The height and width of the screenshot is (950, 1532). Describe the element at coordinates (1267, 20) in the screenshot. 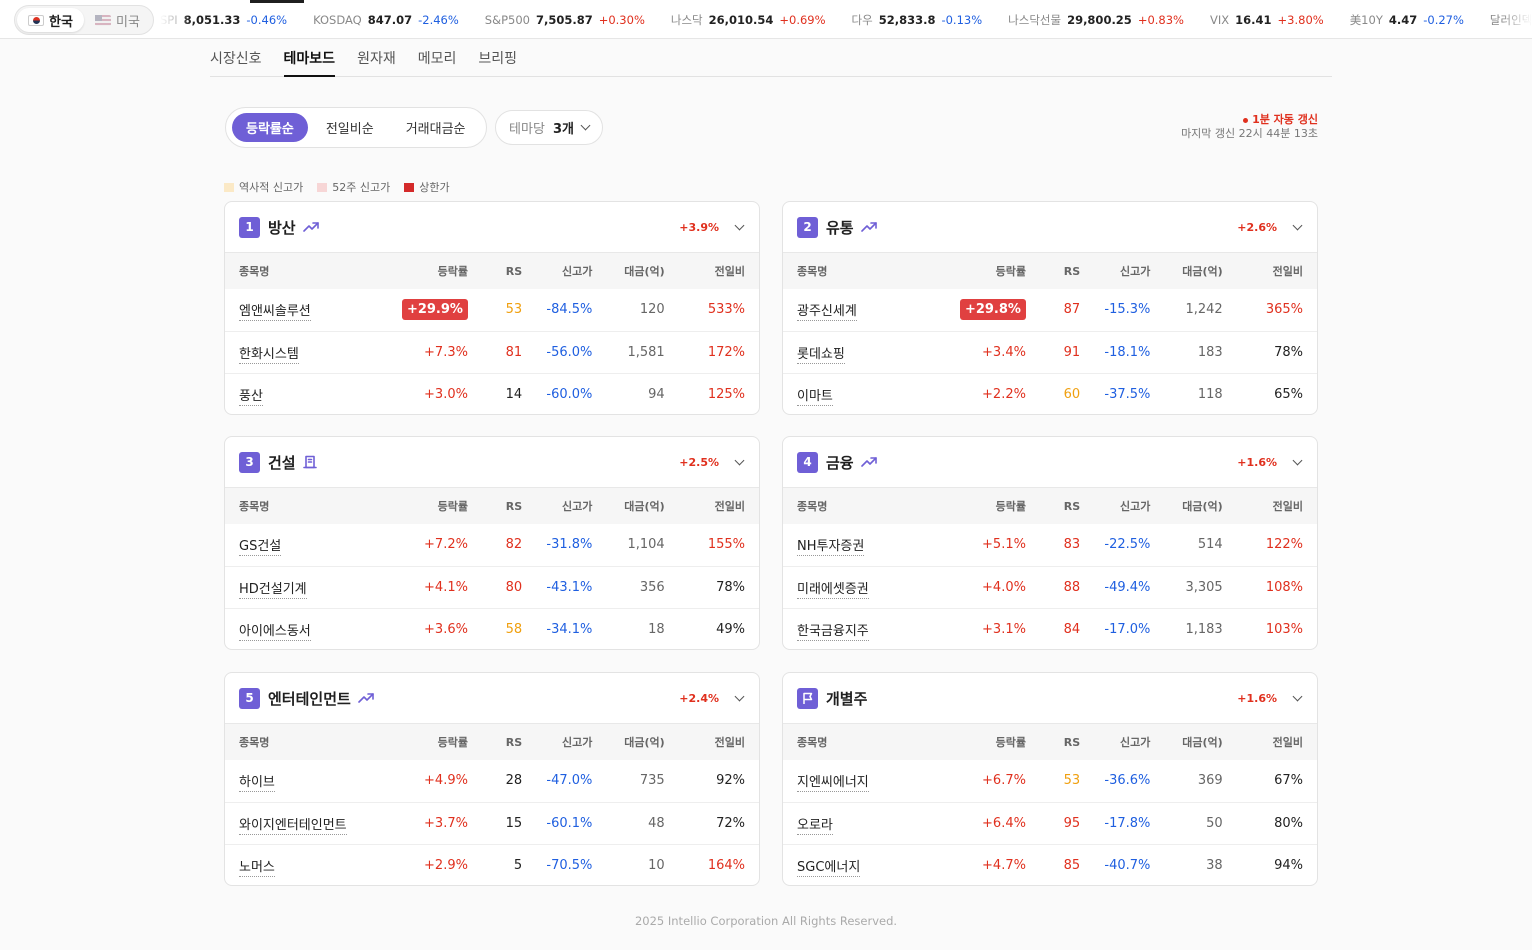

I see `ticker-item: VIX 16.41 +3.80%` at that location.